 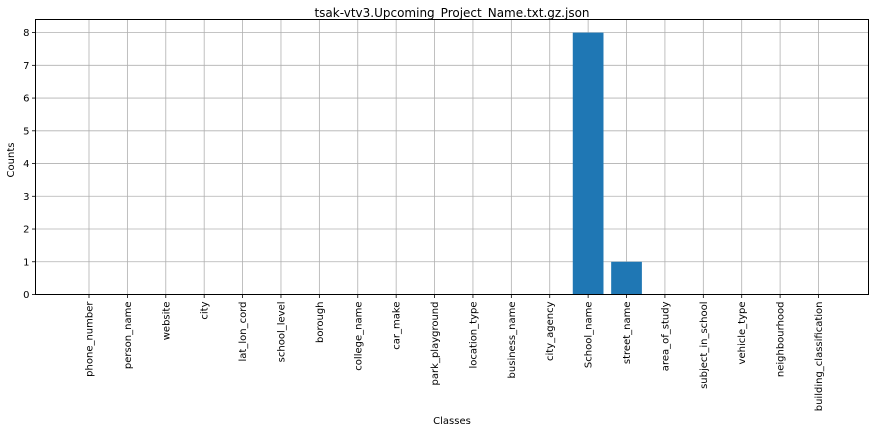 I want to click on x-tick-label: location_type, so click(x=473, y=335).